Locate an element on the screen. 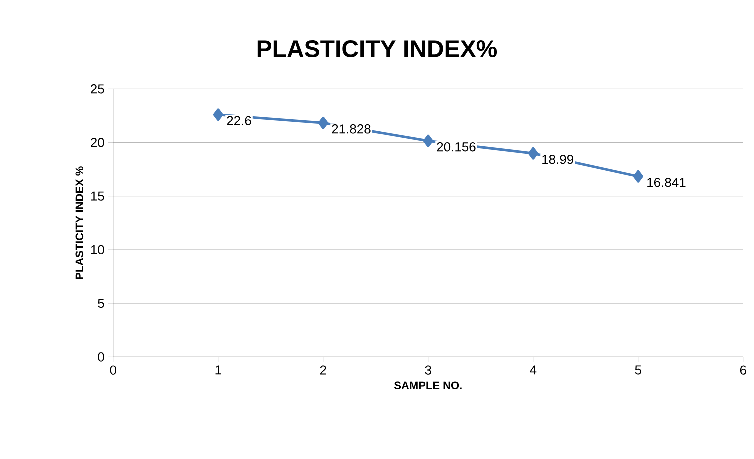 The height and width of the screenshot is (459, 754). x-tick-label: 2 is located at coordinates (323, 370).